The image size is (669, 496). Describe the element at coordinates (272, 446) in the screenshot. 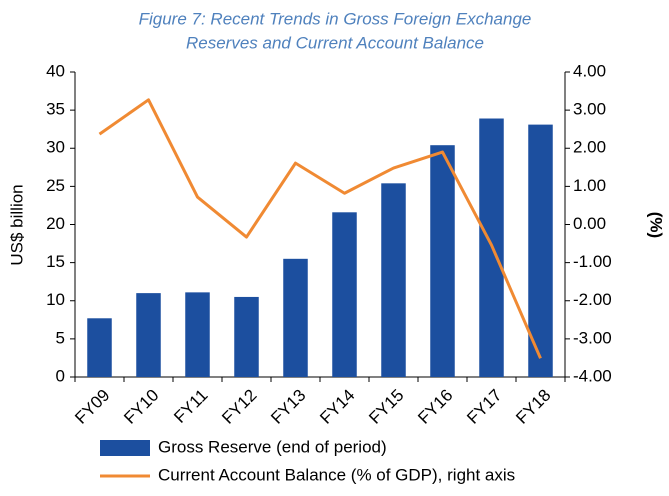

I see `legend-label: Gross Reserve (end of period)` at that location.